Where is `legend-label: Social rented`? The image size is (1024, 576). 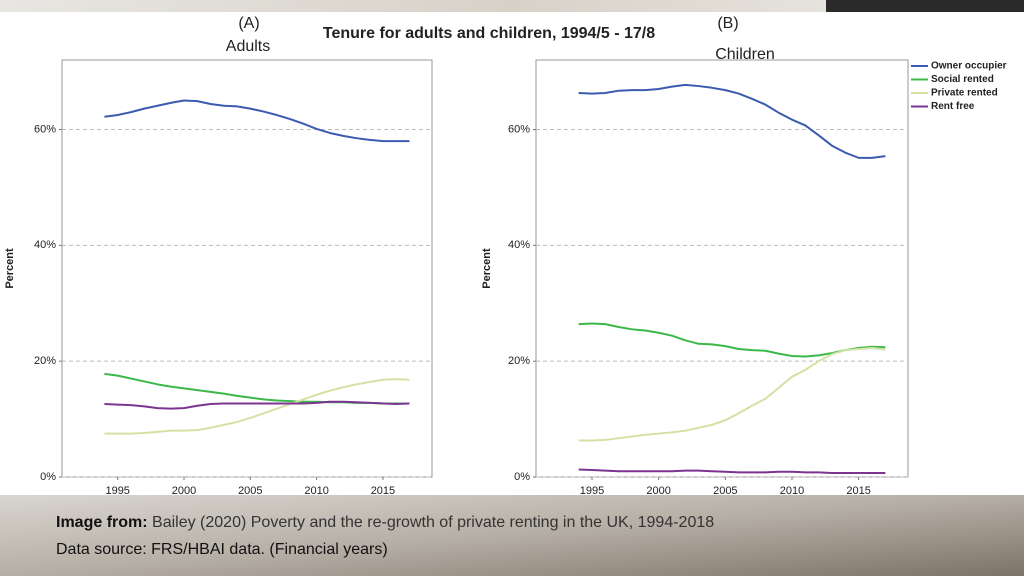 legend-label: Social rented is located at coordinates (962, 79).